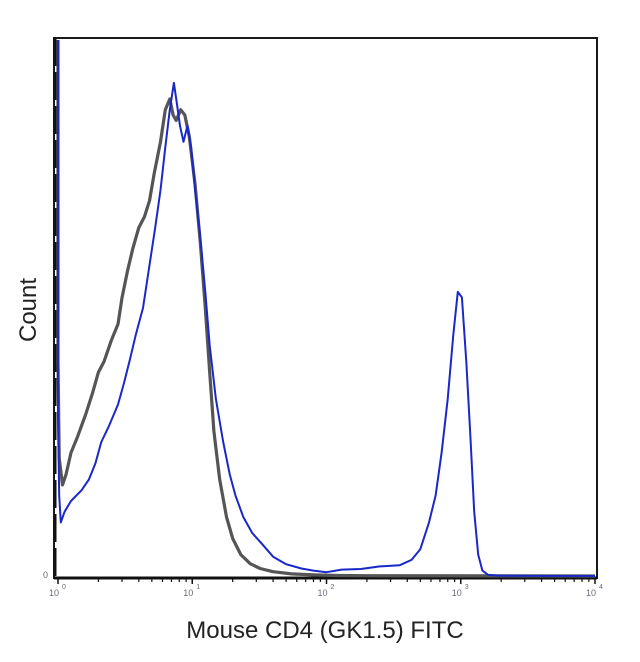  What do you see at coordinates (198, 587) in the screenshot?
I see `x-tick-exponent: 1` at bounding box center [198, 587].